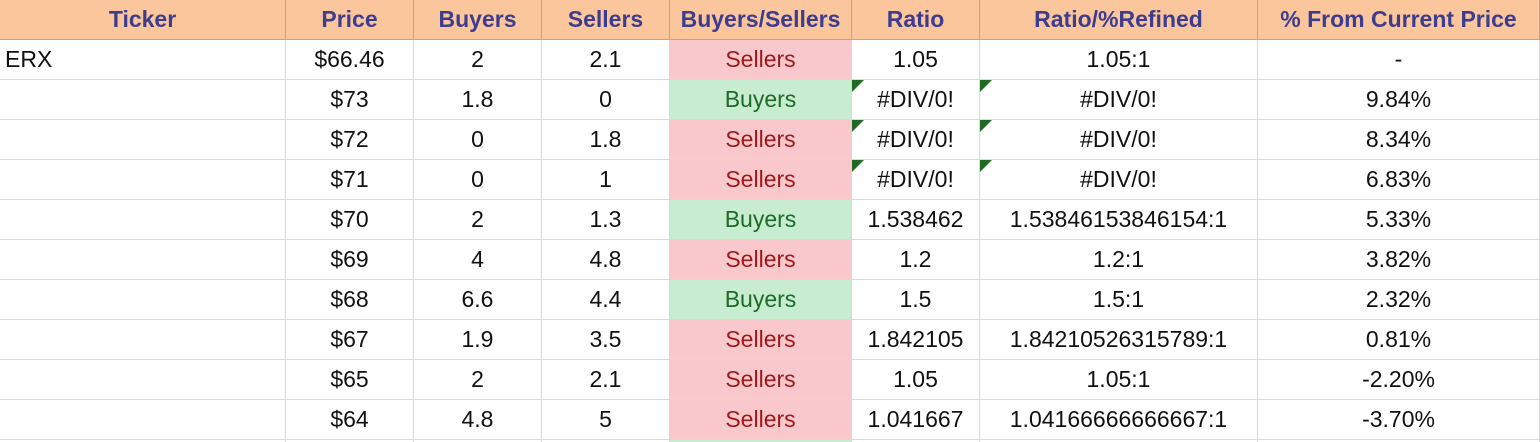  I want to click on cell-sellers: 1, so click(606, 180).